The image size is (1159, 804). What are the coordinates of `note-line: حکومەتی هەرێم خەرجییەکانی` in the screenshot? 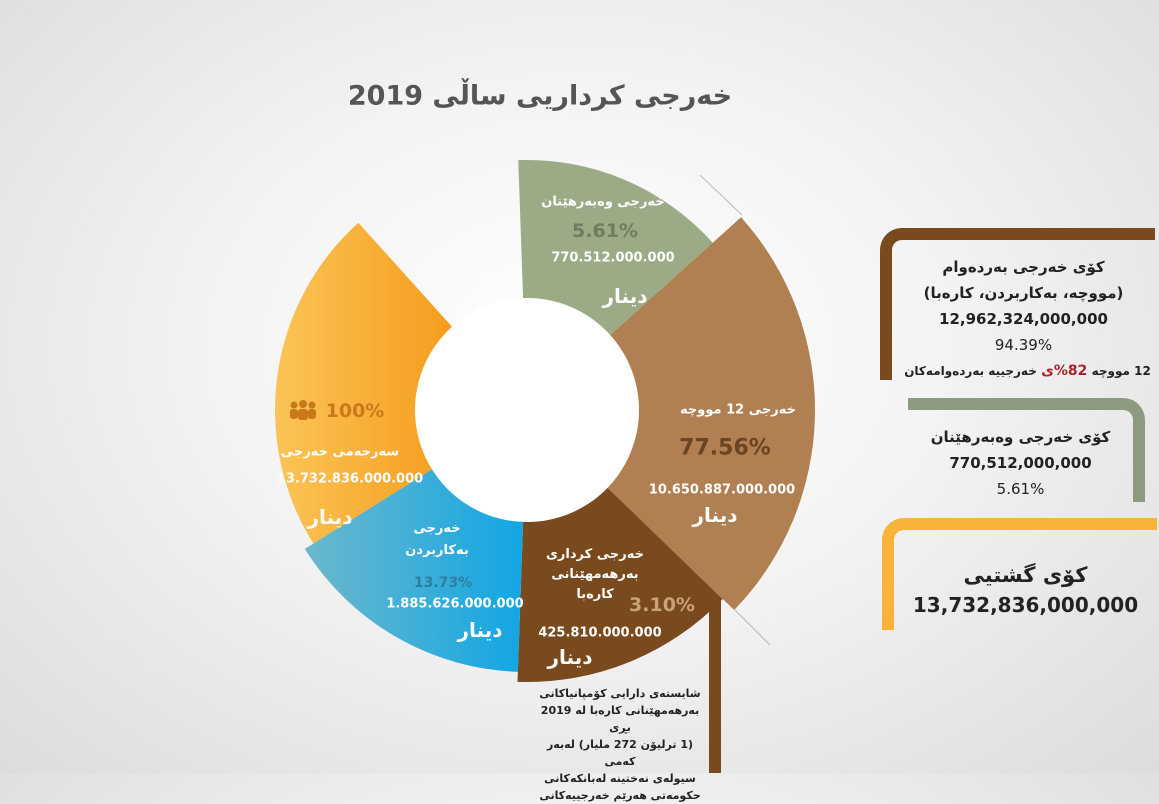 It's located at (620, 795).